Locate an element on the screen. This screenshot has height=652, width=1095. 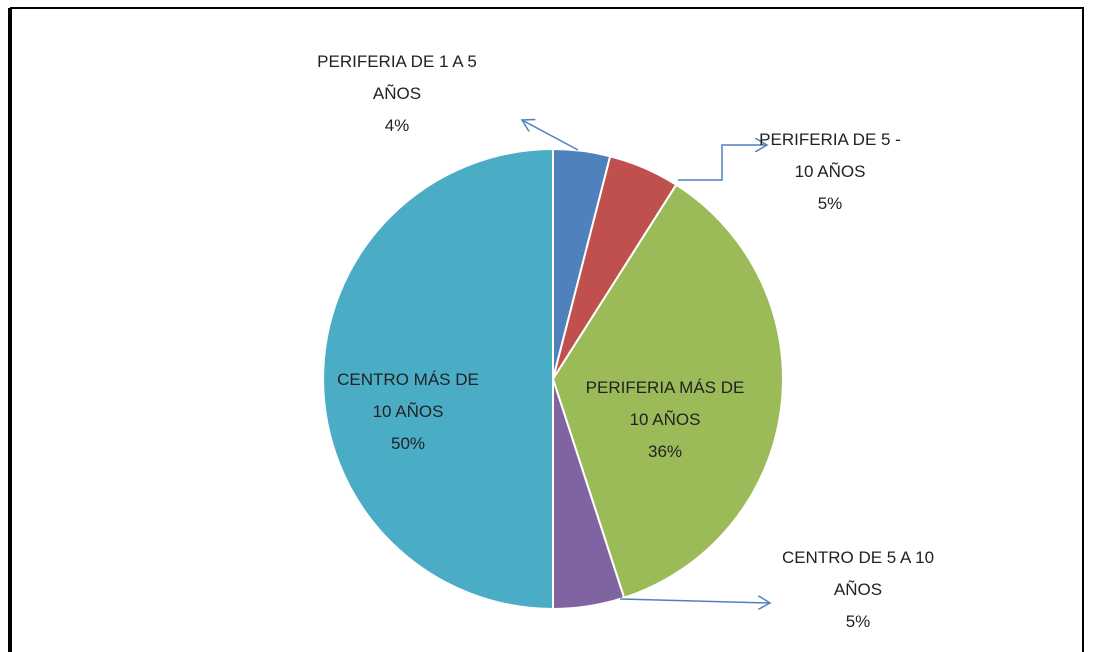
label-name: CENTRO DE 5 A 10 AÑOS is located at coordinates (858, 573).